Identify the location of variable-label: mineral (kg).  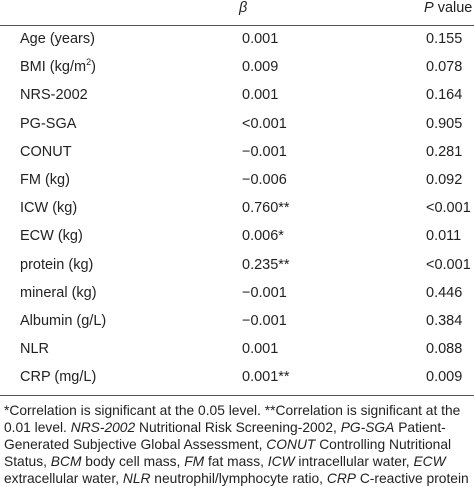
(58, 292).